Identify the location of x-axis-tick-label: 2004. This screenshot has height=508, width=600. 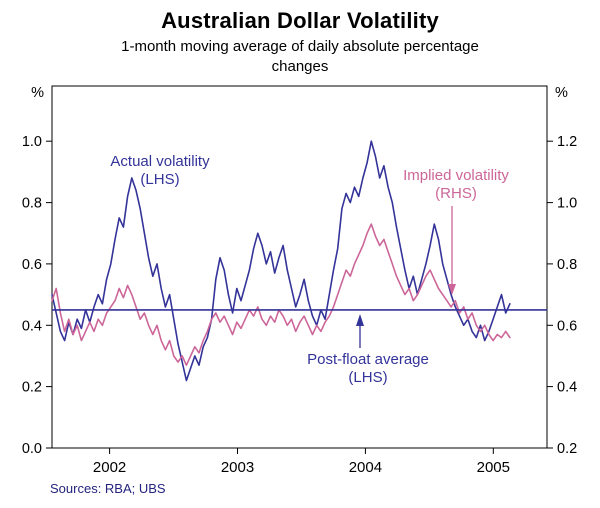
(365, 467).